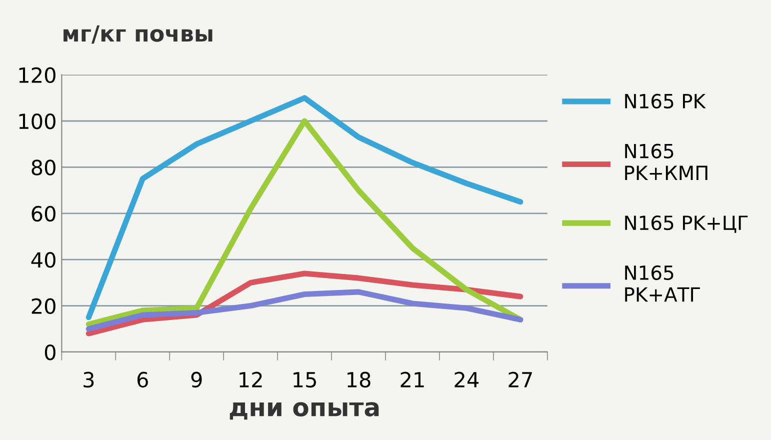 This screenshot has width=771, height=440. I want to click on x-tick-label: 9, so click(196, 380).